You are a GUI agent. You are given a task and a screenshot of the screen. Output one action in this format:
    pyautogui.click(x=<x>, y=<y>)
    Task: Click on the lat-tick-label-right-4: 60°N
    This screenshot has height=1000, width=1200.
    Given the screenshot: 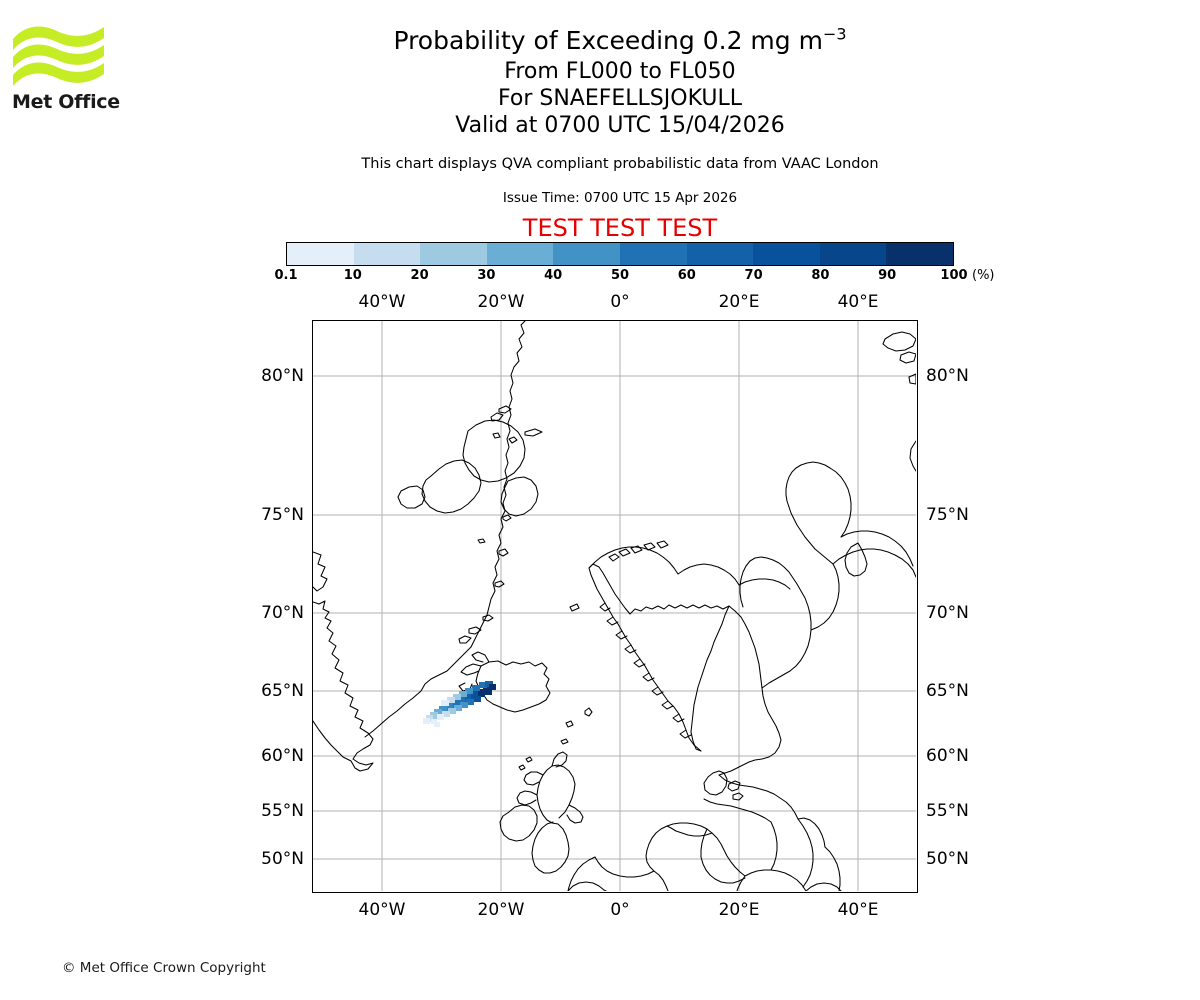 What is the action you would take?
    pyautogui.click(x=947, y=756)
    